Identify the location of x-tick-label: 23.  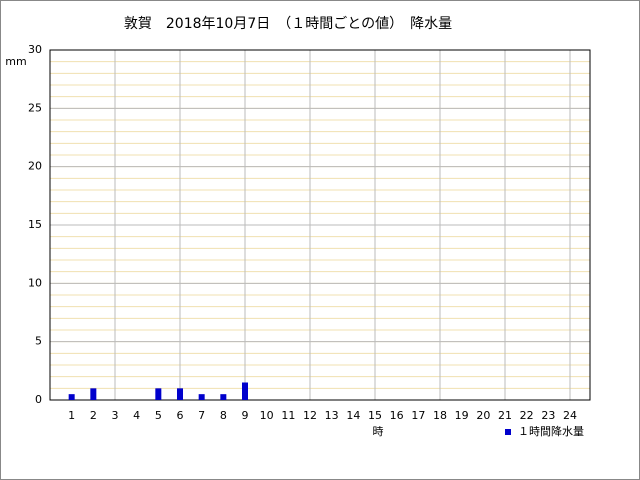
(548, 415).